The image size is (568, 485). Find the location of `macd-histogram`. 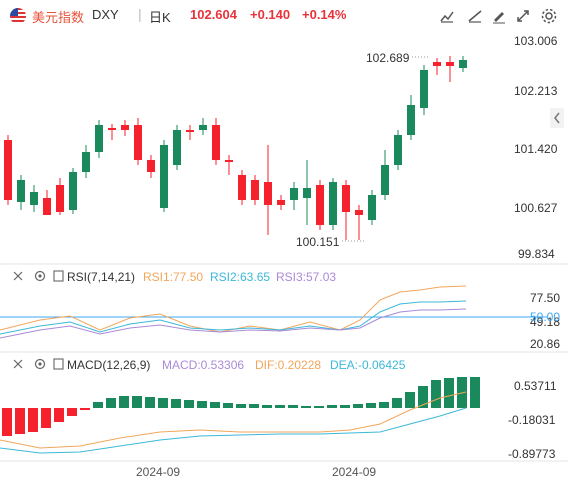

macd-histogram is located at coordinates (240, 415).